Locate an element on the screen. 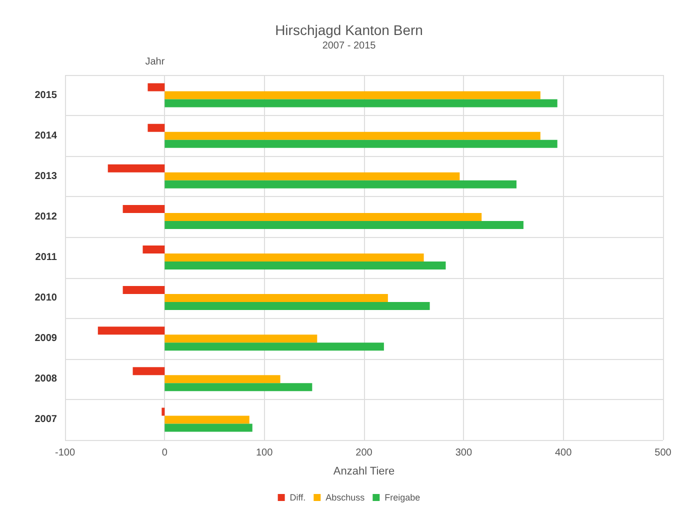  y-tick-label: 2010 is located at coordinates (46, 298).